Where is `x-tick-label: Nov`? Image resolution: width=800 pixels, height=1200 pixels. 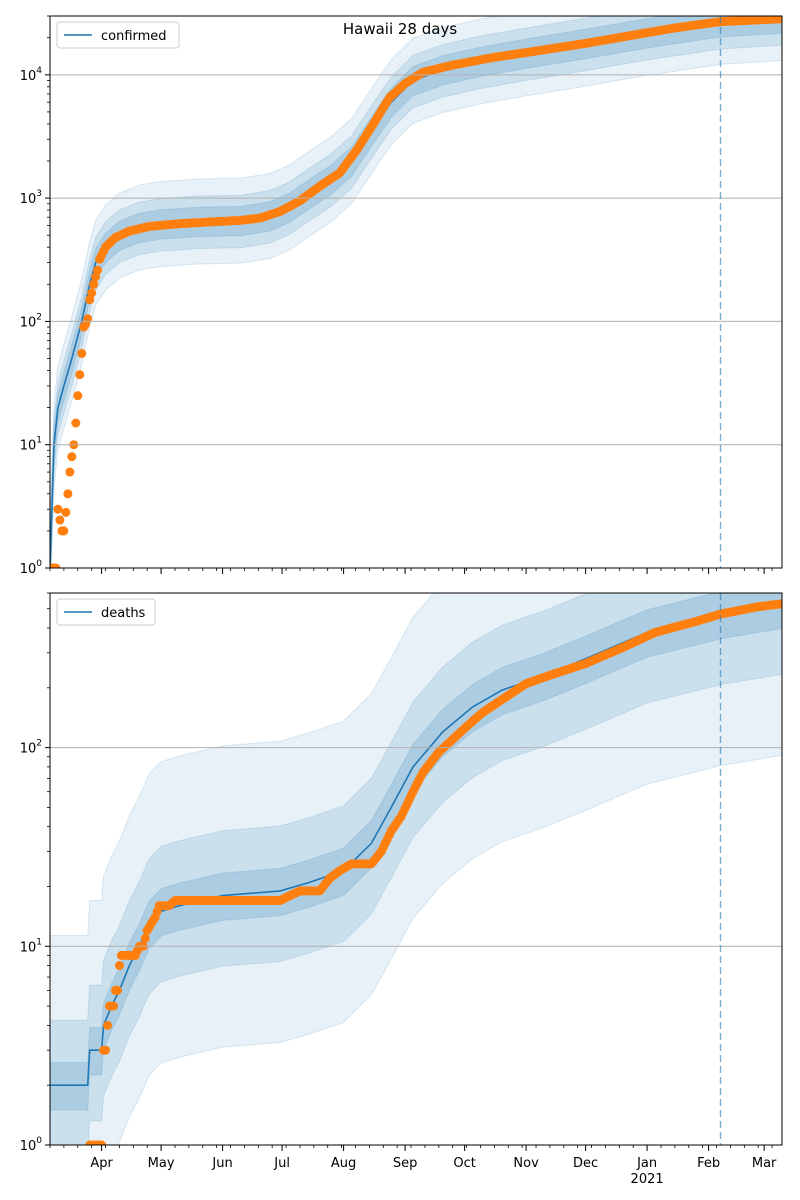 x-tick-label: Nov is located at coordinates (526, 1163).